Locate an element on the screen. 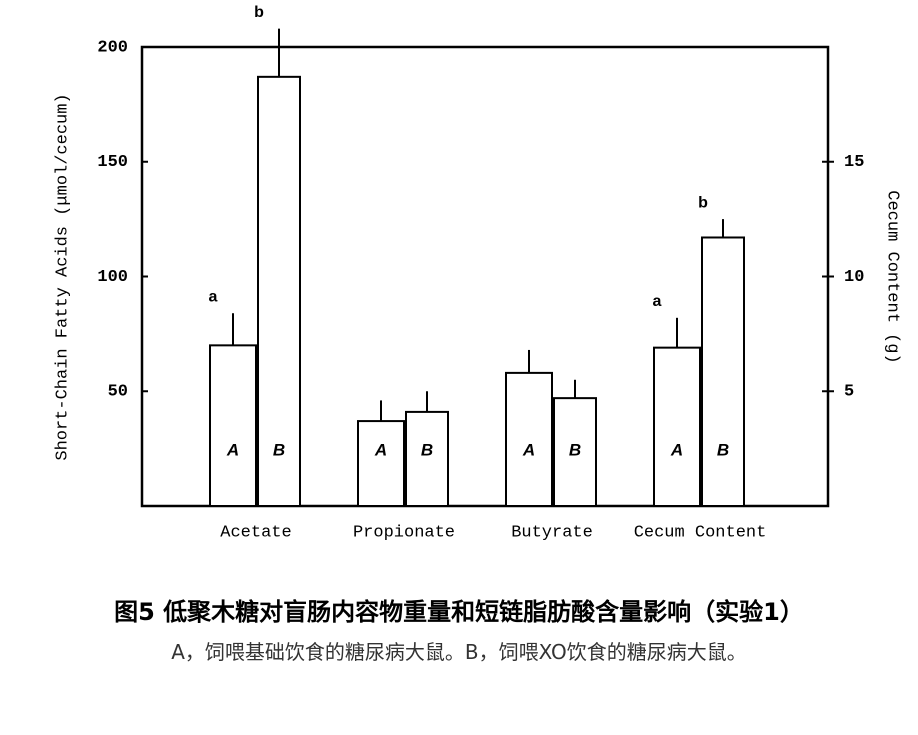 Image resolution: width=918 pixels, height=735 pixels. x-tick-label: Acetate is located at coordinates (255, 532).